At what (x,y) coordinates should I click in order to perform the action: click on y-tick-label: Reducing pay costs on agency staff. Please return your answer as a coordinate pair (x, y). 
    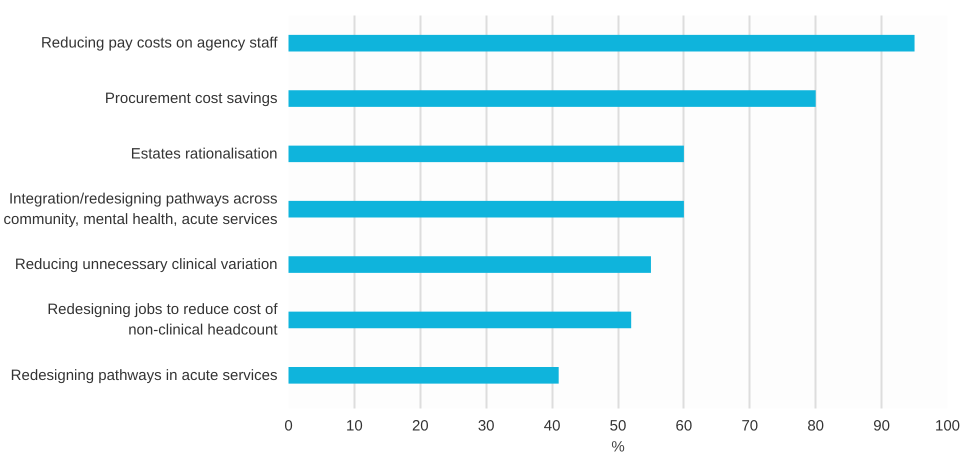
    Looking at the image, I should click on (159, 43).